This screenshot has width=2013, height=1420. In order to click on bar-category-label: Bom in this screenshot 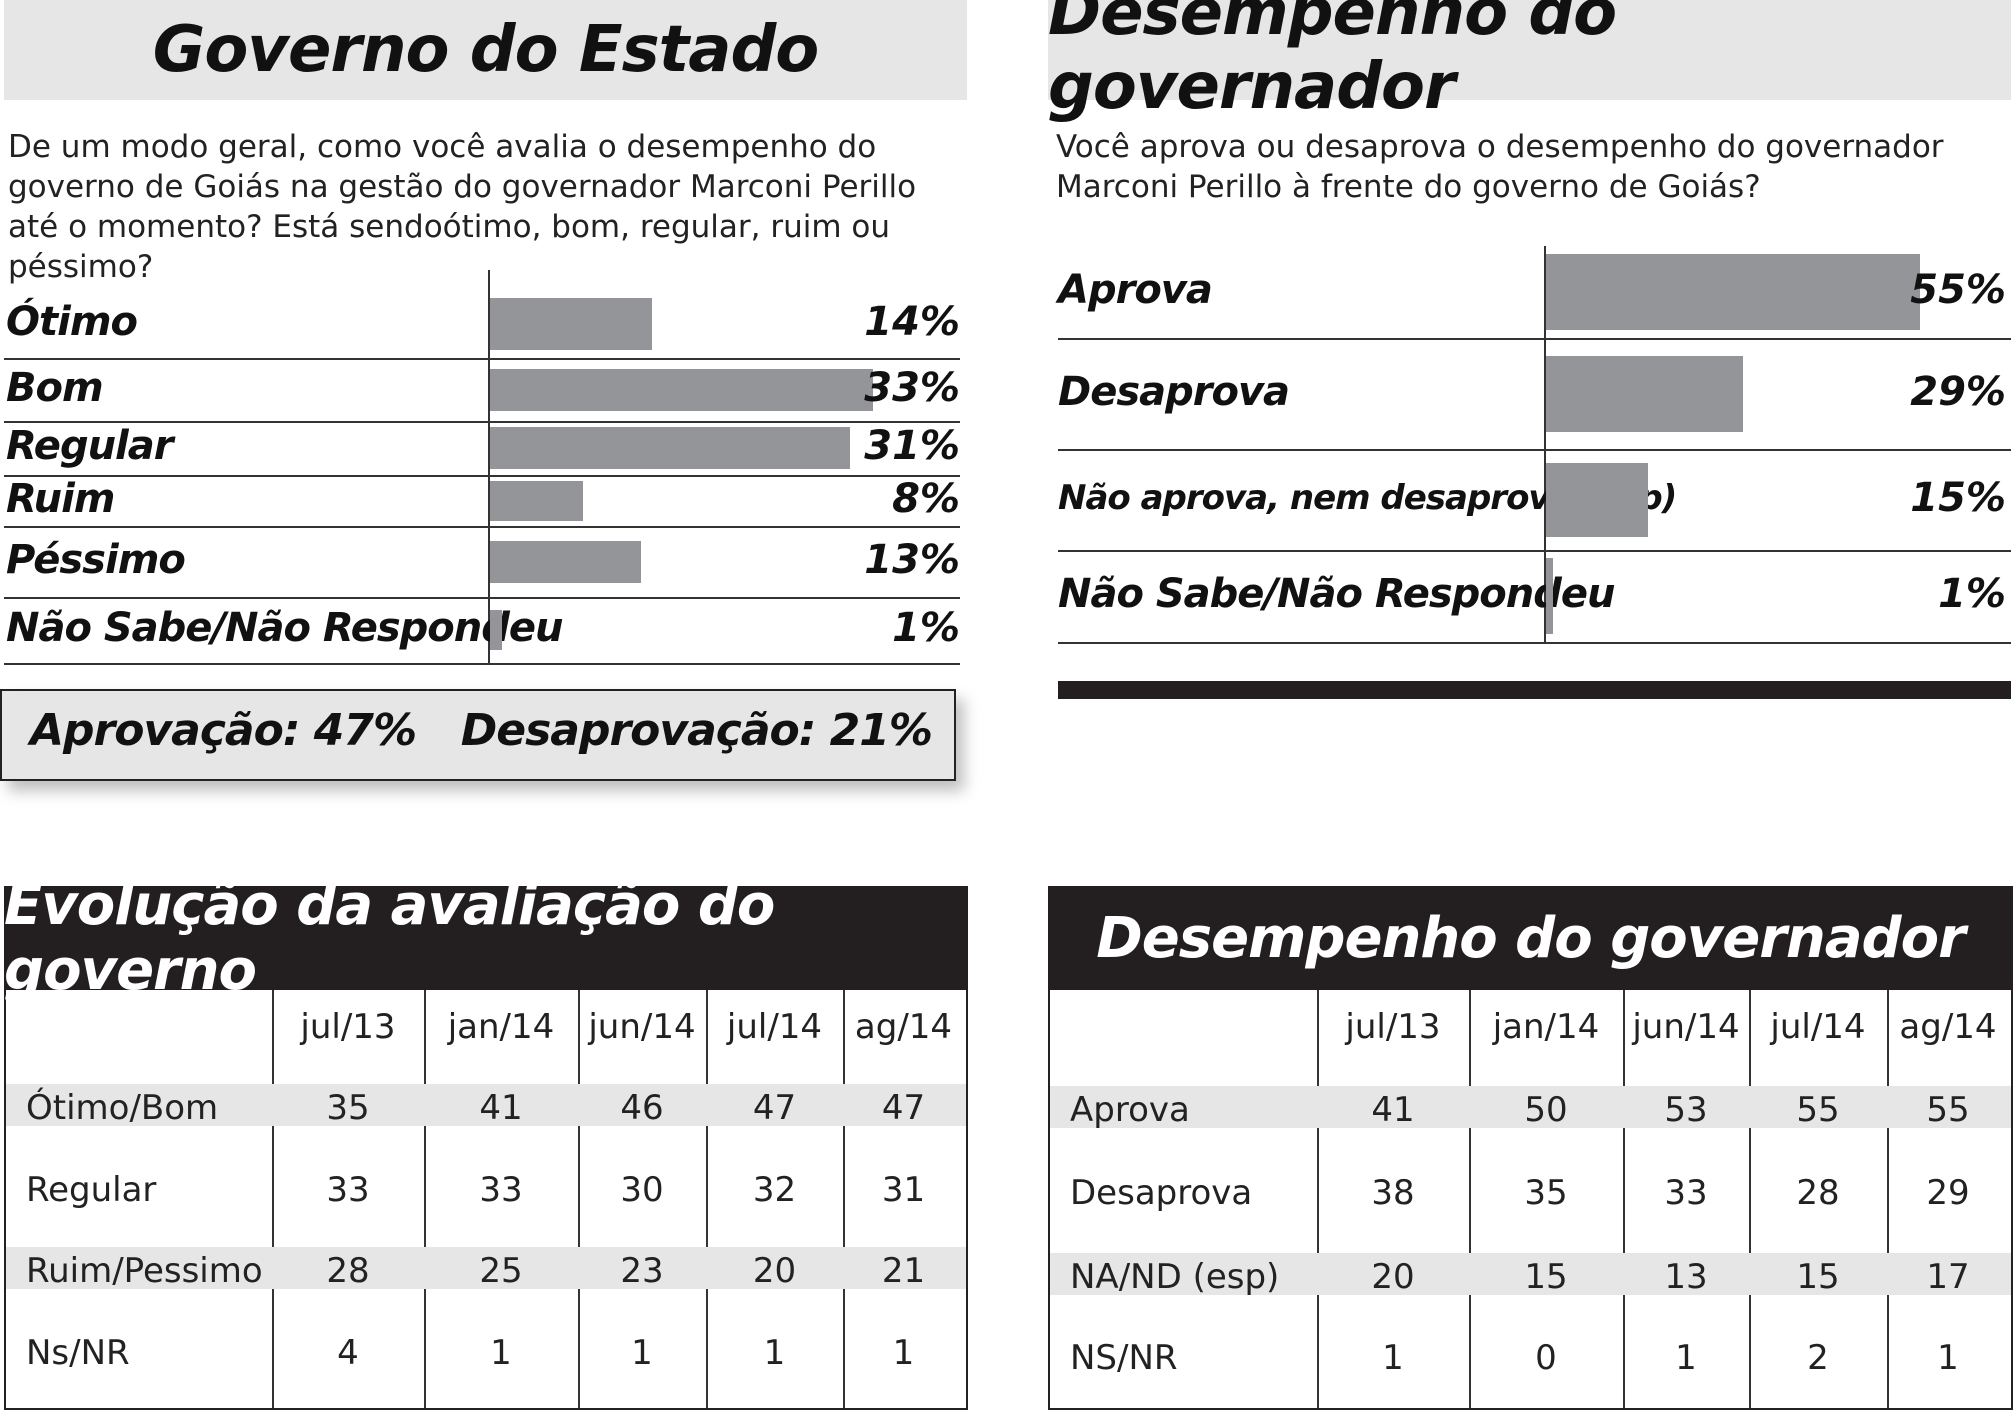, I will do `click(55, 387)`.